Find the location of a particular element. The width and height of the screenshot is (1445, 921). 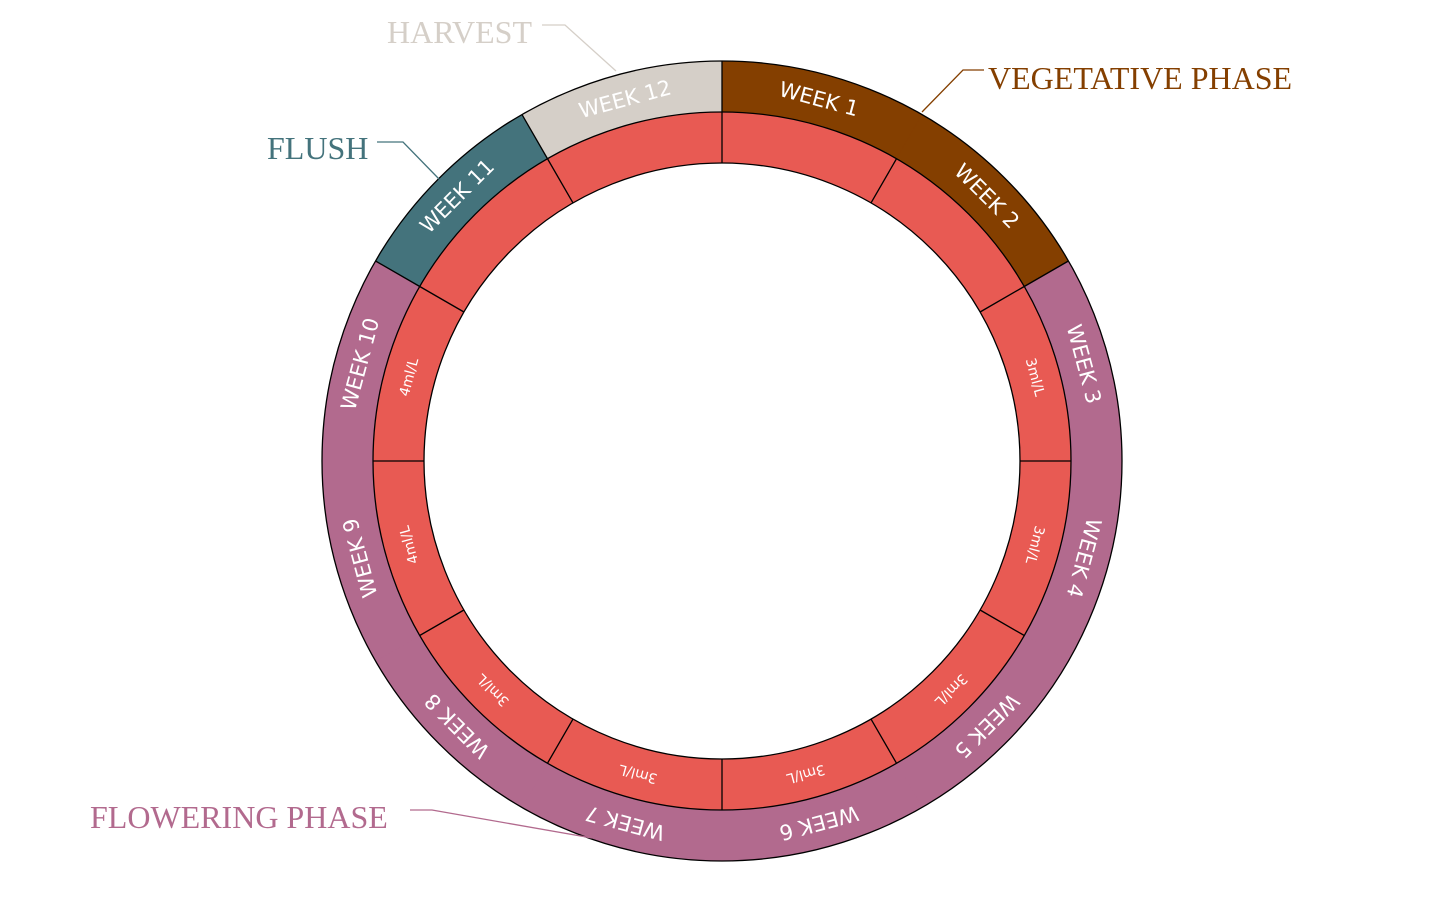

vegetative-label: VEGETATIVE PHASE is located at coordinates (1140, 78).